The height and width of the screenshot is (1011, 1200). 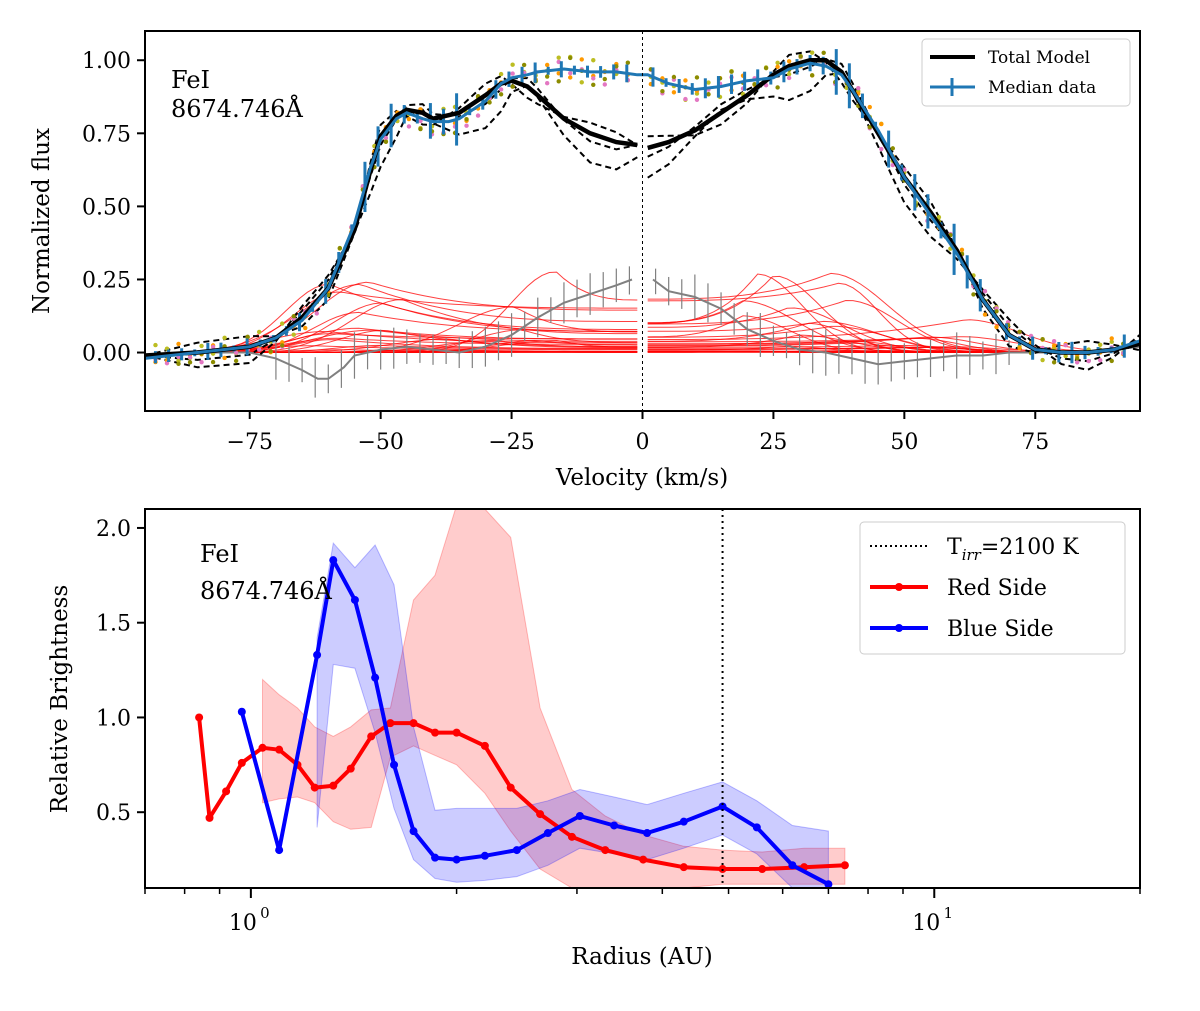 What do you see at coordinates (997, 588) in the screenshot?
I see `legend-red-label: Red Side` at bounding box center [997, 588].